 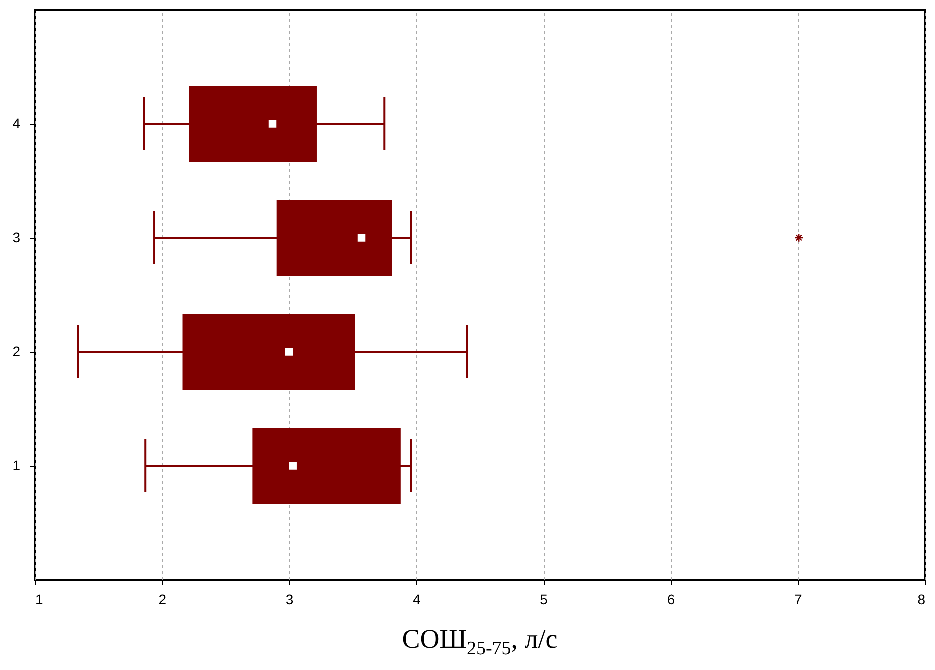 I want to click on x-tick-label: 3, so click(x=290, y=600).